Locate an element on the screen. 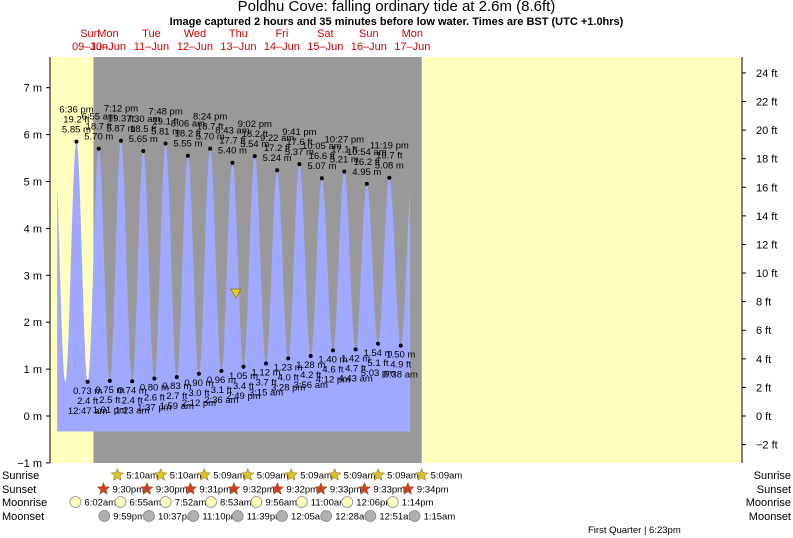 The width and height of the screenshot is (793, 538). y-tick-label-ft: 24 ft is located at coordinates (766, 74).